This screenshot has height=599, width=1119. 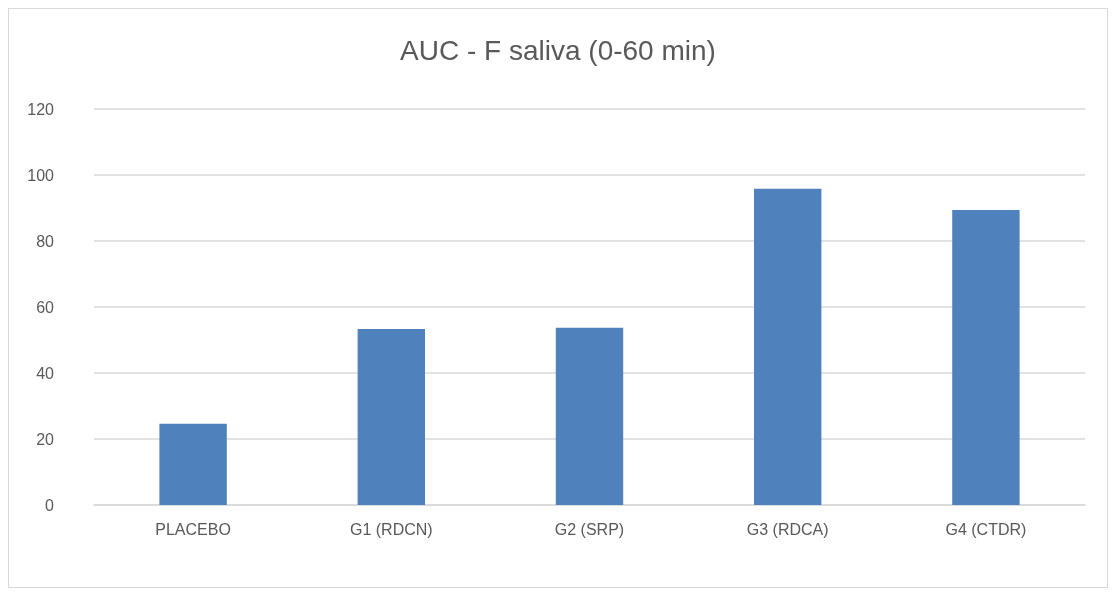 What do you see at coordinates (45, 307) in the screenshot?
I see `y-tick-label: 60` at bounding box center [45, 307].